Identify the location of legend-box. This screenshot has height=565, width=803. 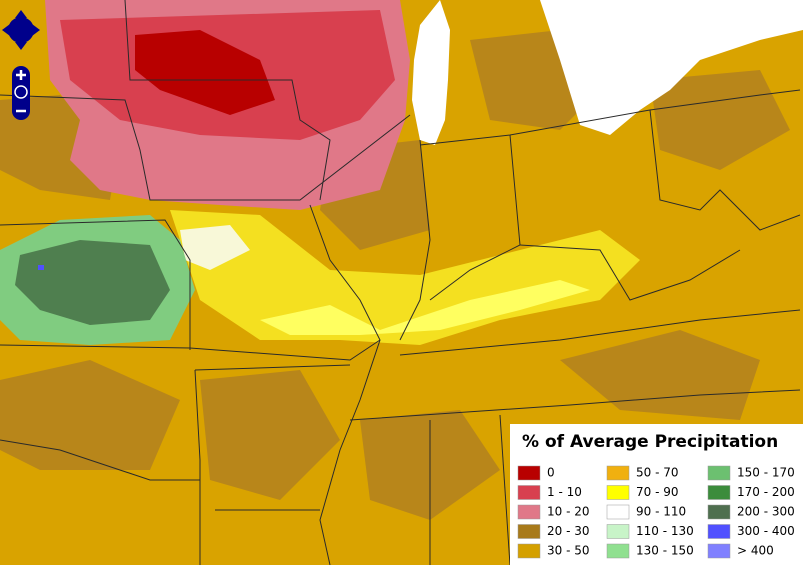
(656, 494).